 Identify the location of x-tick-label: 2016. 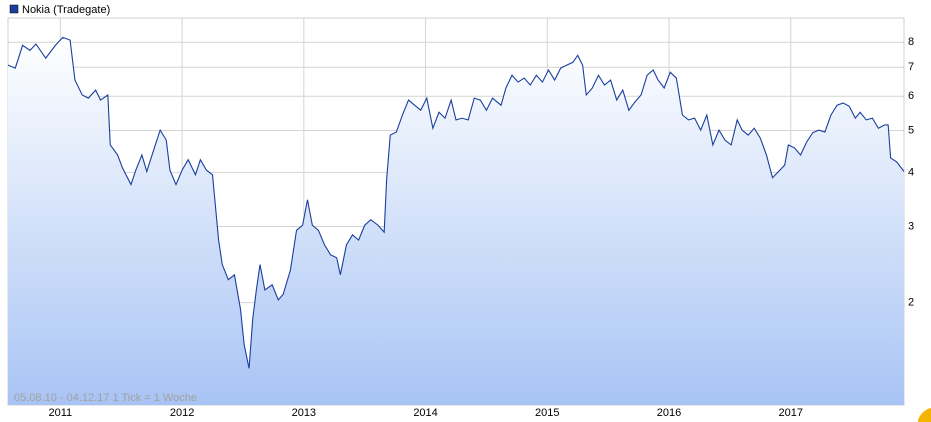
(669, 413).